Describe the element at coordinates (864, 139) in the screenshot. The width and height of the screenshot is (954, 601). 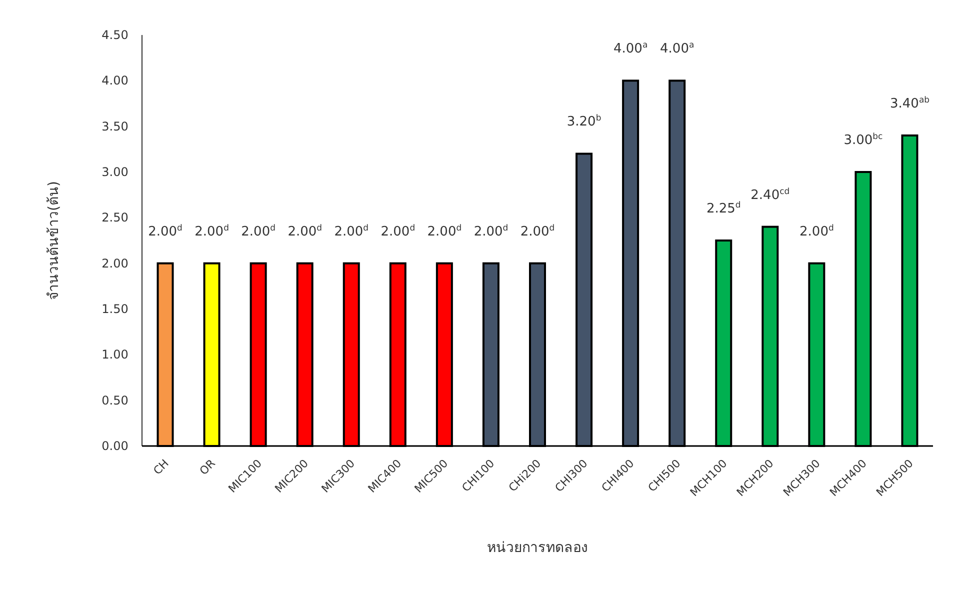
I see `data-label: 3.00$^{bc}$` at that location.